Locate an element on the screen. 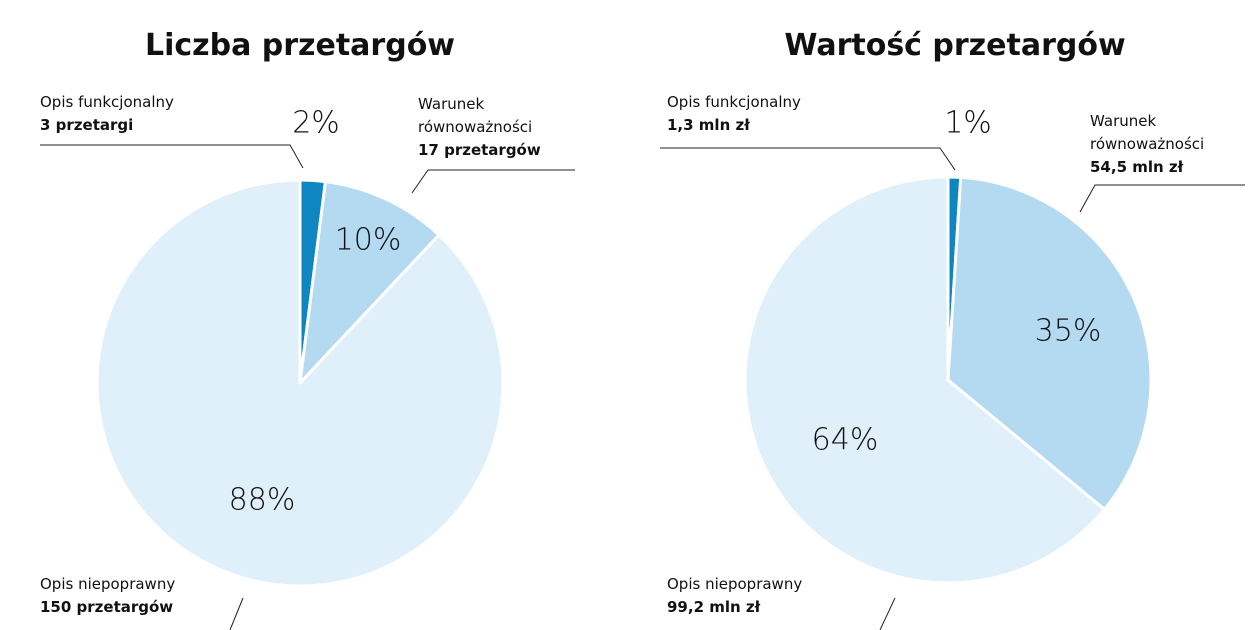 This screenshot has width=1255, height=630. percent-label: 10% is located at coordinates (368, 240).